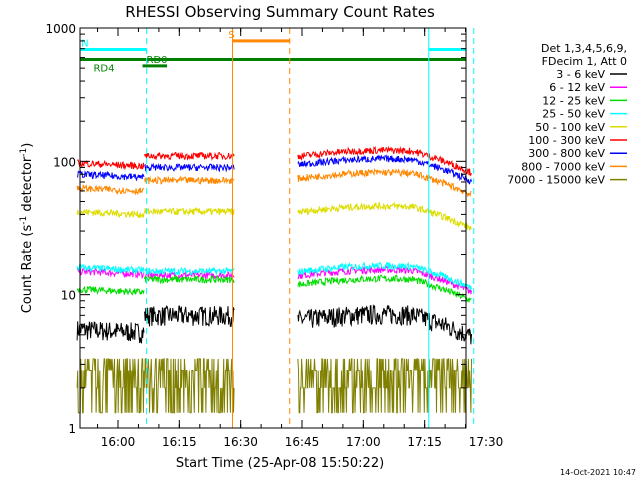  What do you see at coordinates (424, 442) in the screenshot?
I see `x-tick-label: 17:15` at bounding box center [424, 442].